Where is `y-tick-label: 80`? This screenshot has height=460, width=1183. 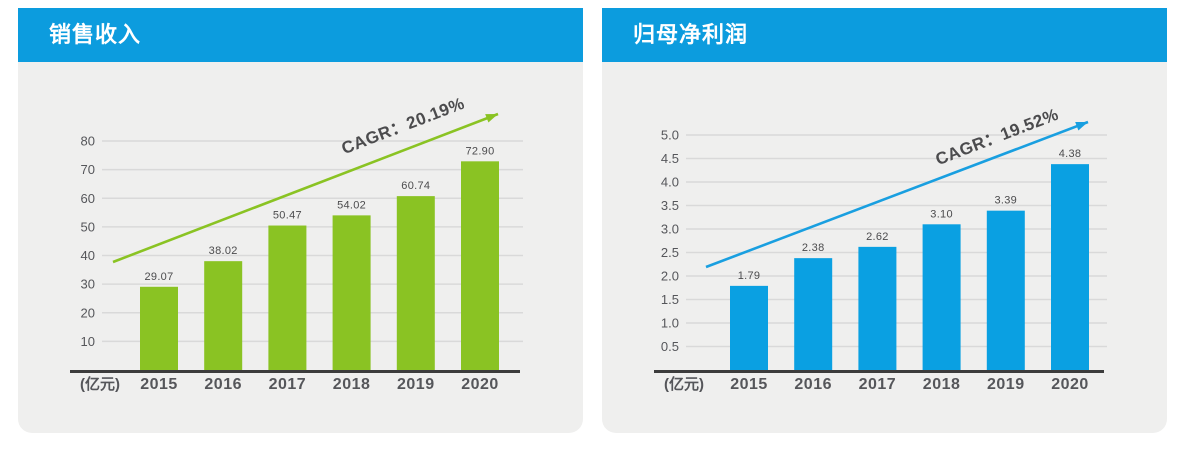 y-tick-label: 80 is located at coordinates (88, 141).